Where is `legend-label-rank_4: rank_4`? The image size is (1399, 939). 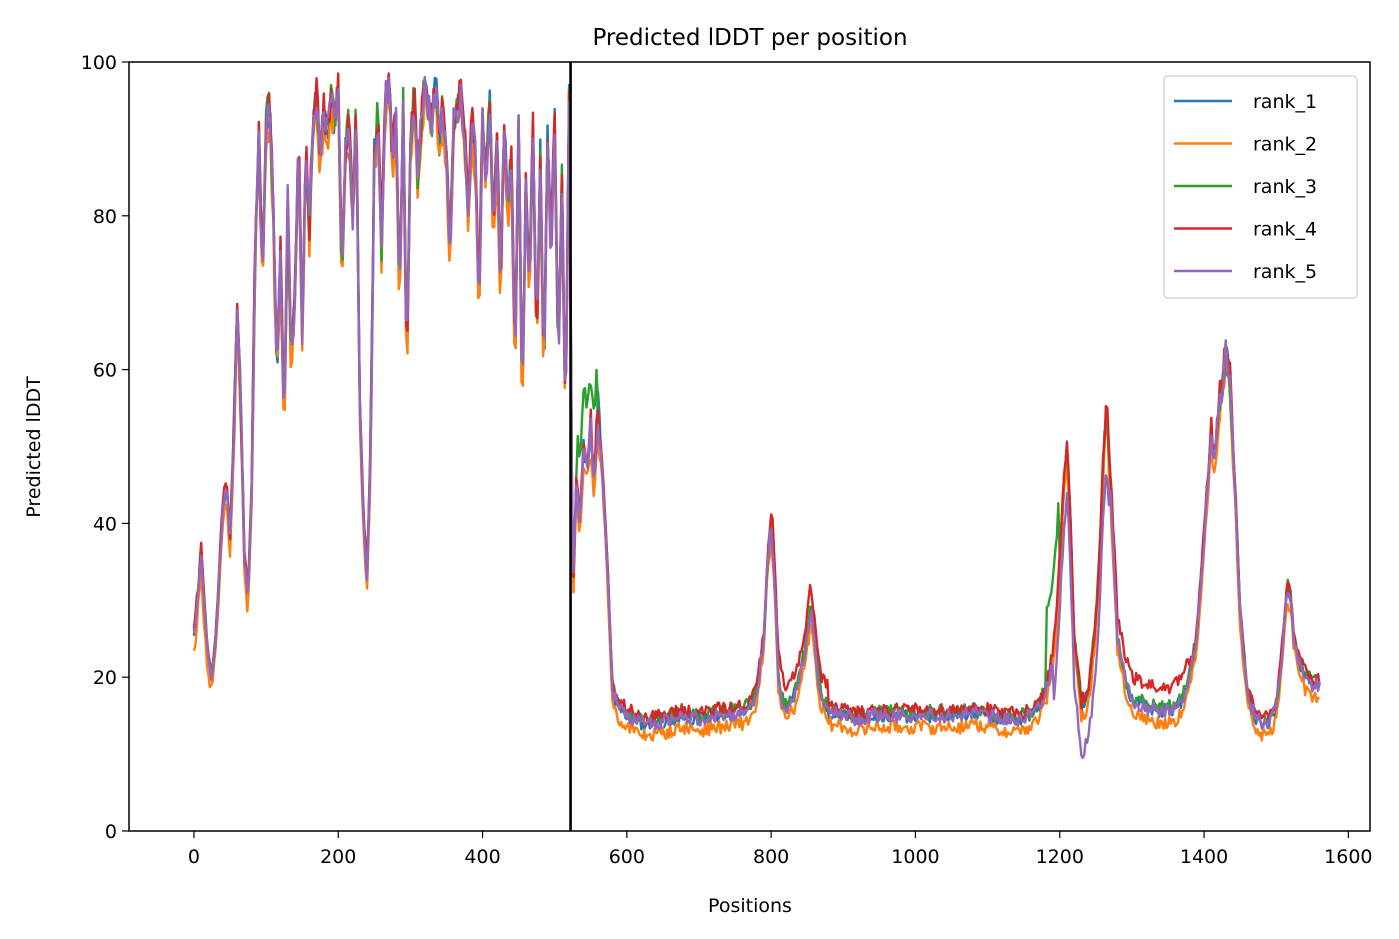
legend-label-rank_4: rank_4 is located at coordinates (1285, 230).